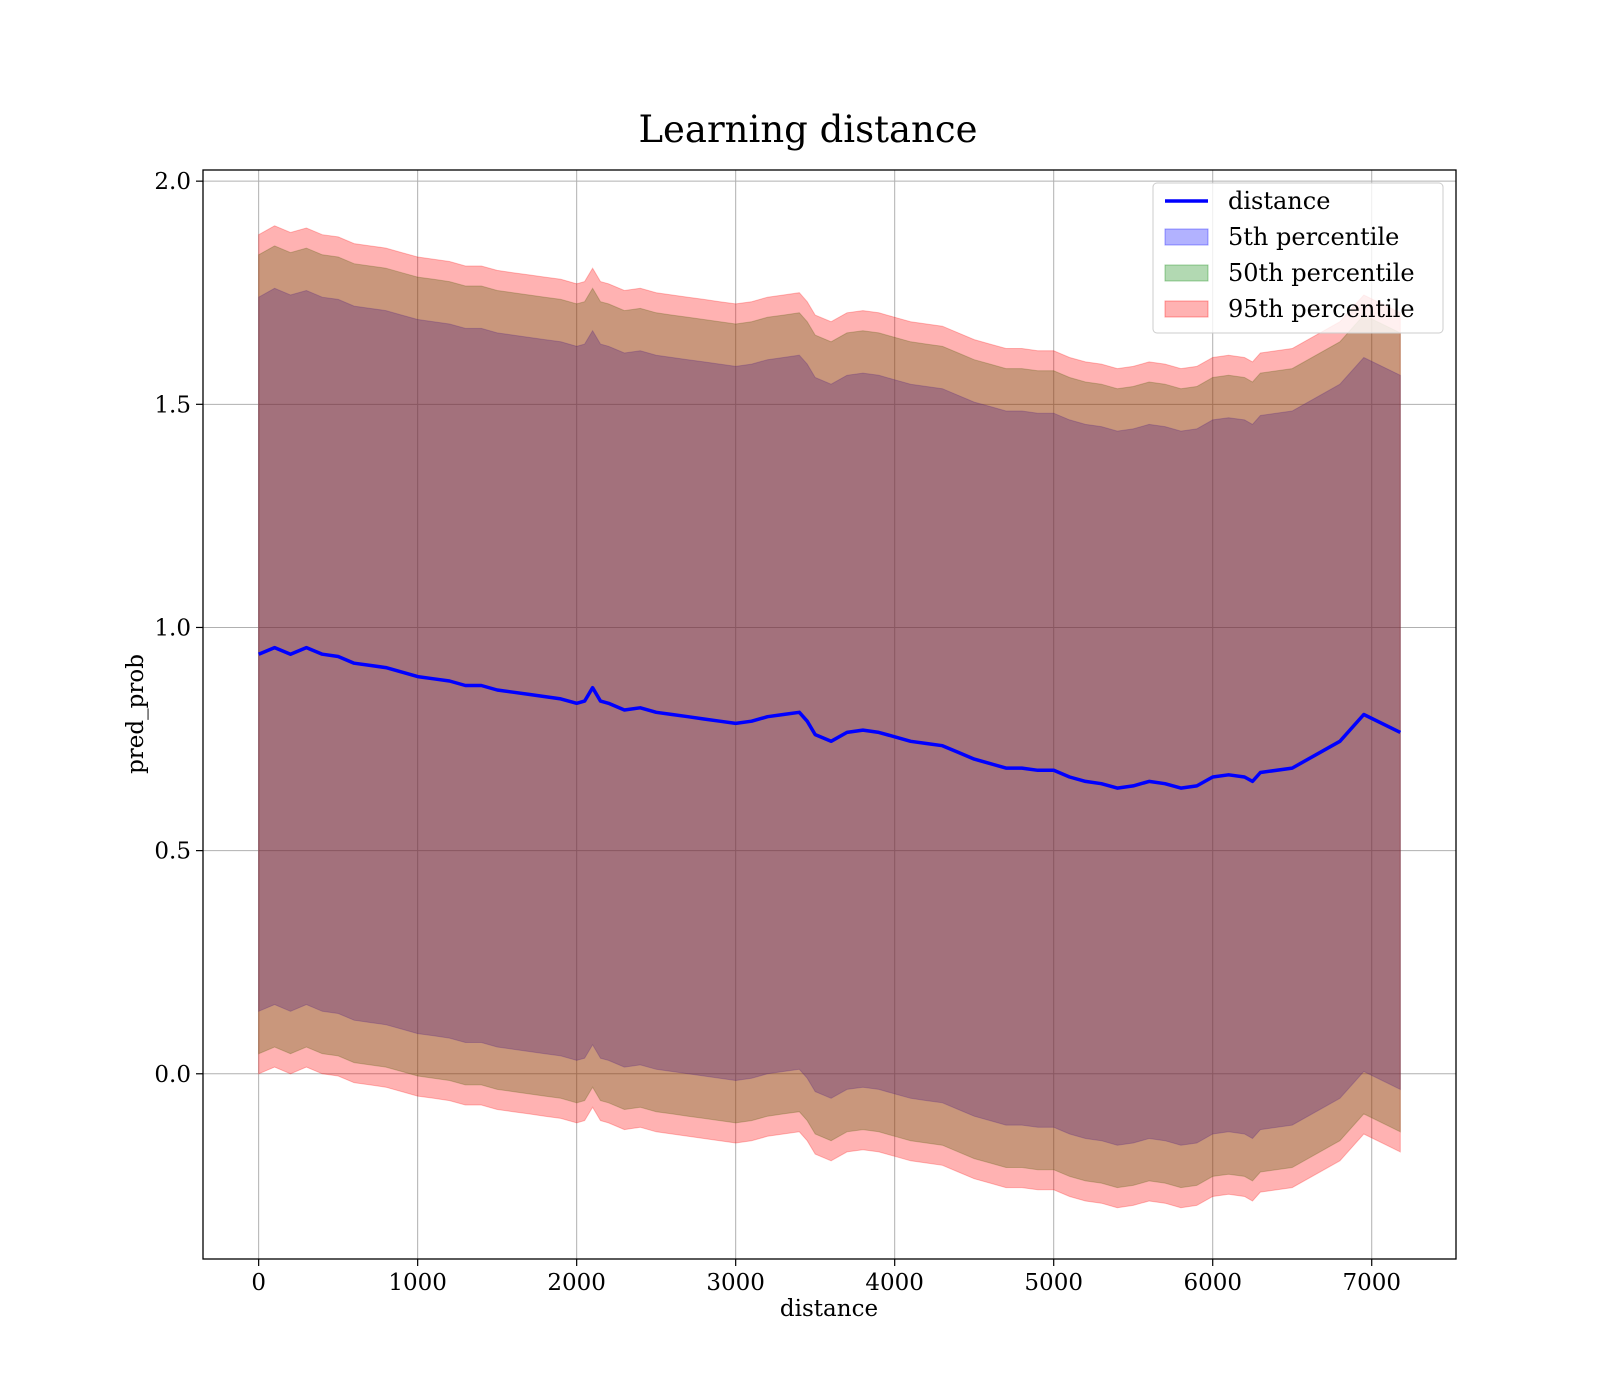  Describe the element at coordinates (172, 1075) in the screenshot. I see `y-tick-label: 0.0` at that location.